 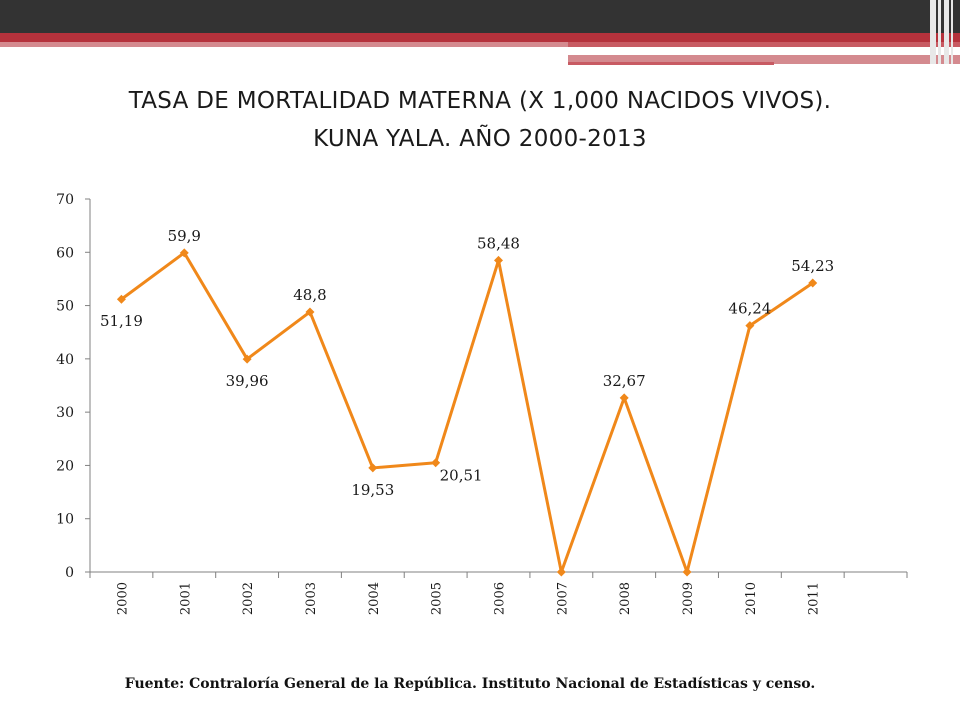 What do you see at coordinates (374, 598) in the screenshot?
I see `x-tick-label: 2004` at bounding box center [374, 598].